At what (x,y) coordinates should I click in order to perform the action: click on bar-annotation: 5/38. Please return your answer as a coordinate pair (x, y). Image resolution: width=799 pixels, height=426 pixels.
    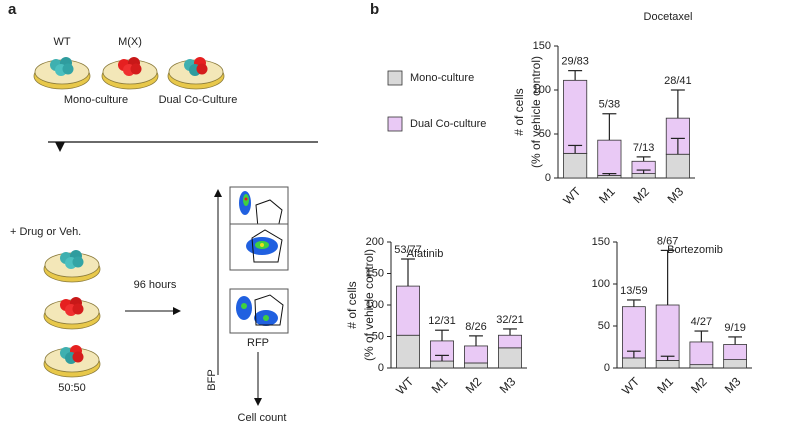
    Looking at the image, I should click on (609, 105).